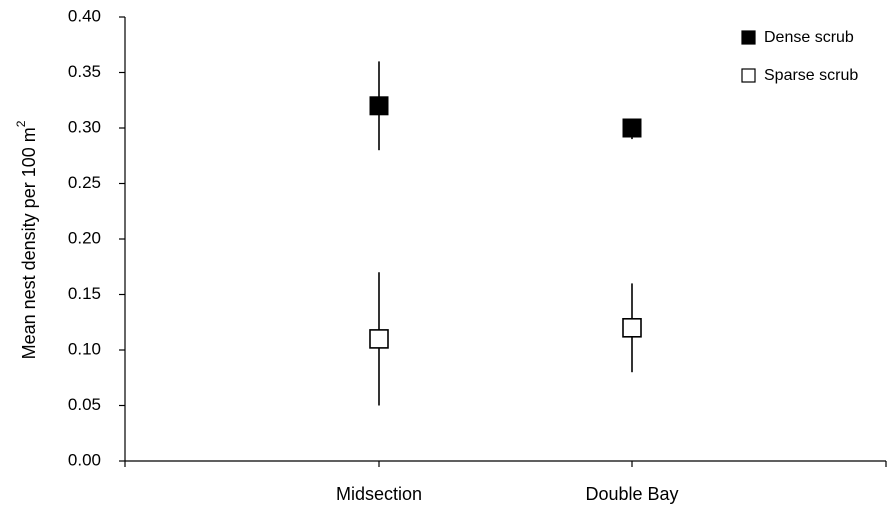 This screenshot has height=511, width=896. Describe the element at coordinates (21, 123) in the screenshot. I see `y-axis-label-superscript: 2` at that location.